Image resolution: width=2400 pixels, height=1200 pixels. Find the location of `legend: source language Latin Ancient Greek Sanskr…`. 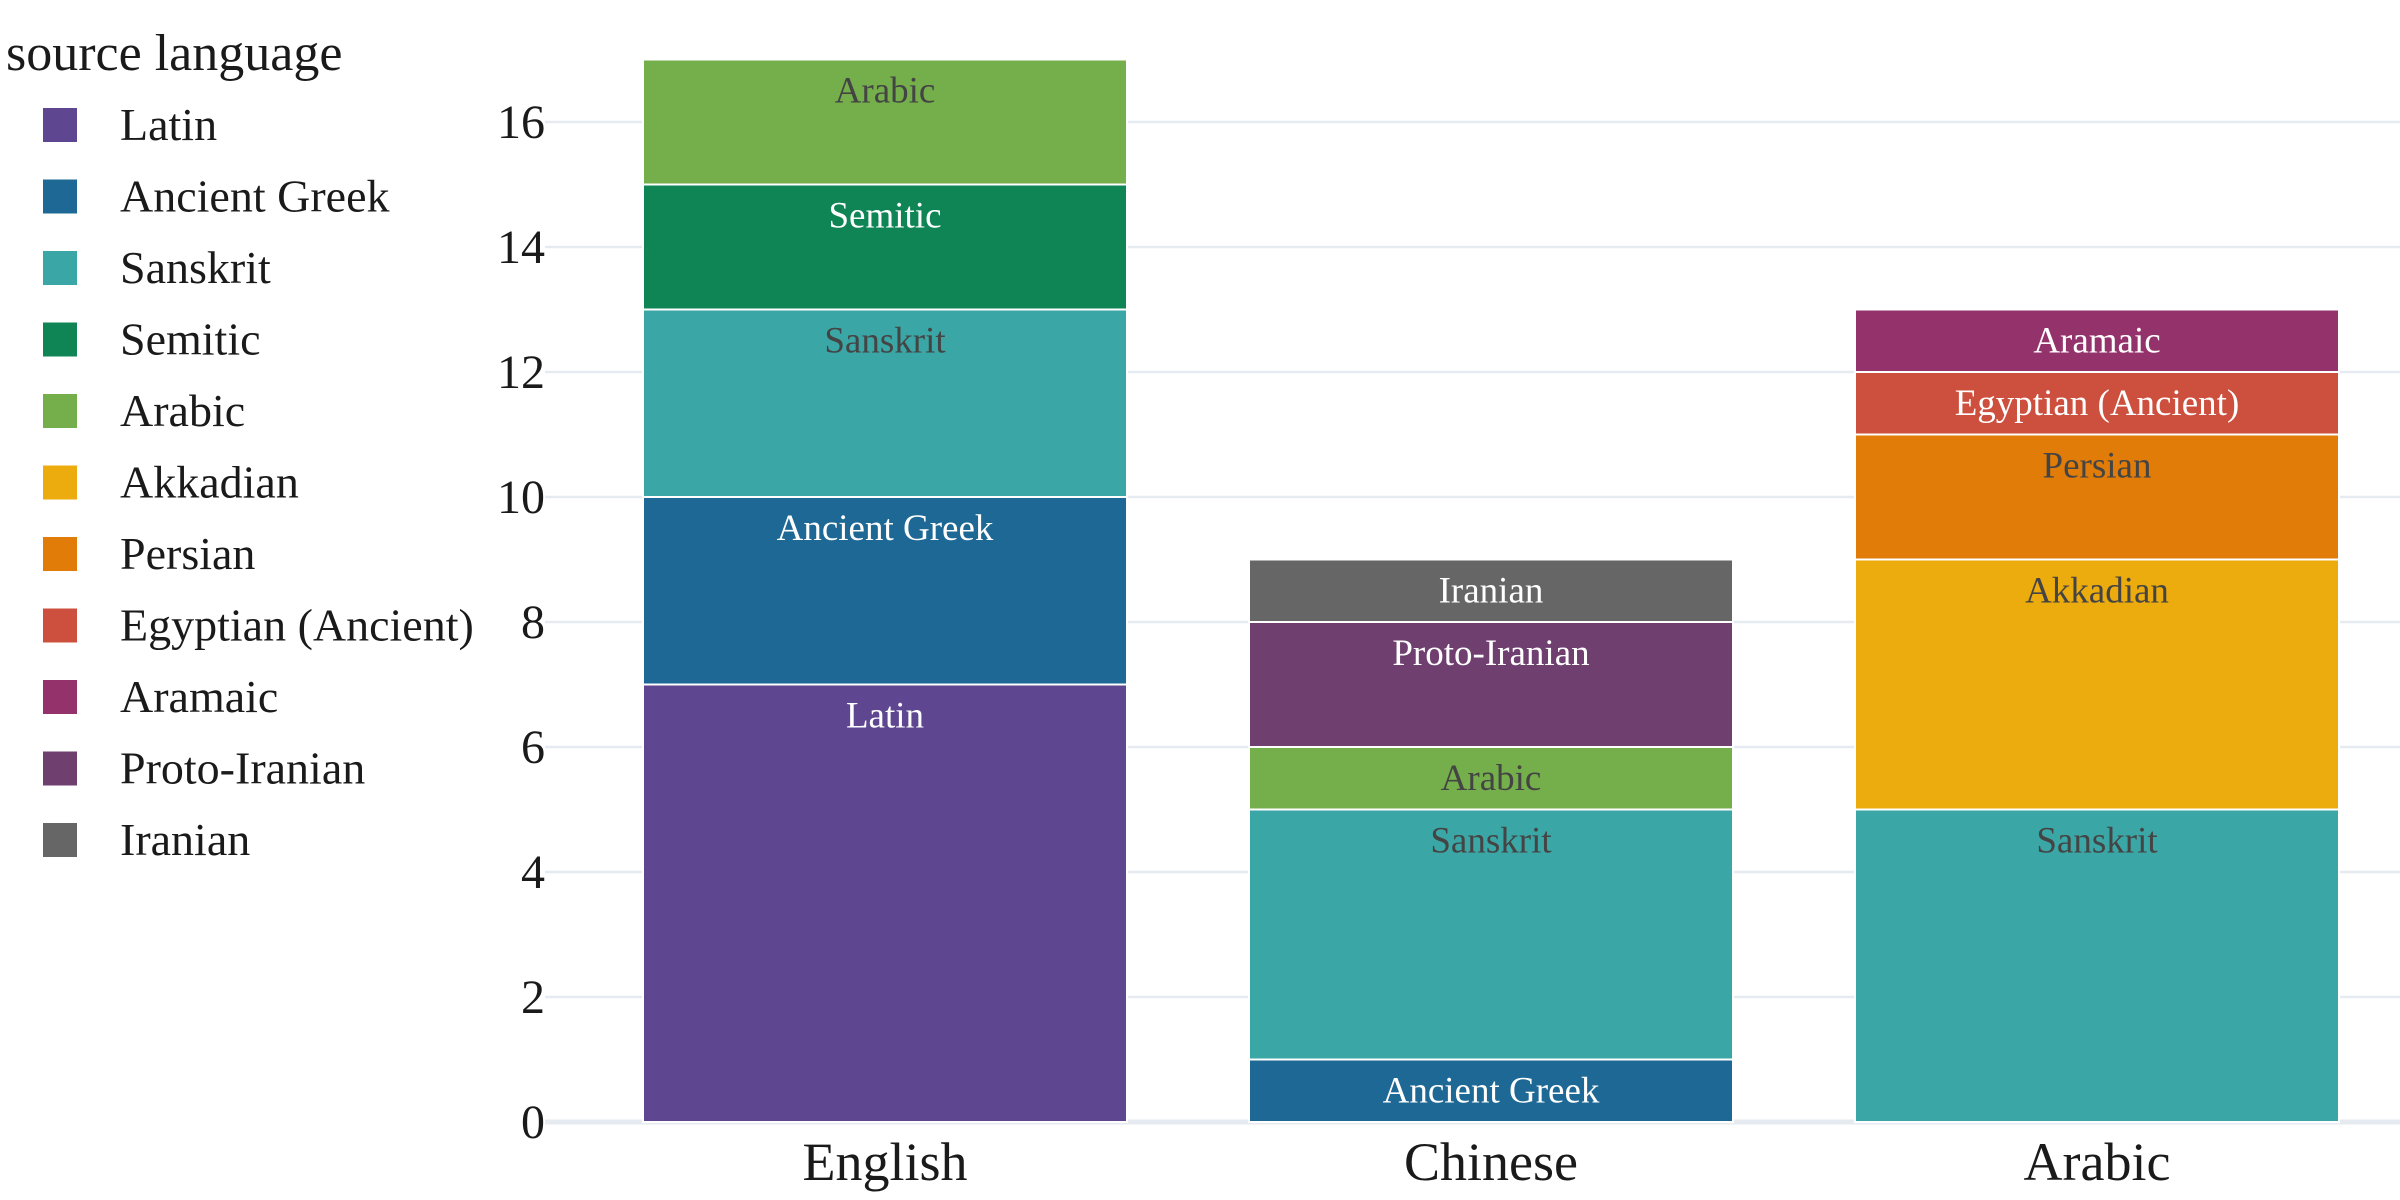

legend: source language Latin Ancient Greek Sanskr… is located at coordinates (240, 445).